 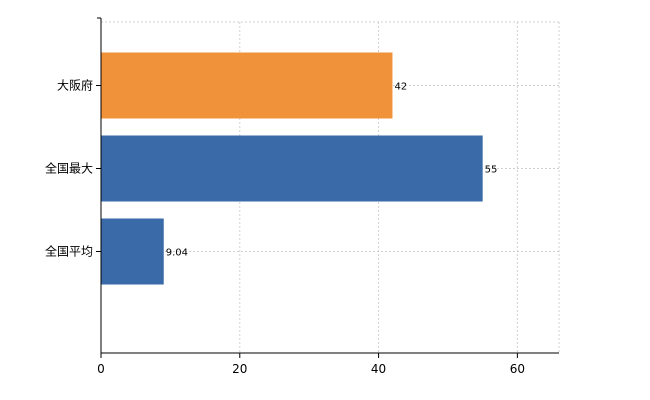 What do you see at coordinates (75, 85) in the screenshot?
I see `category-label: 大阪府` at bounding box center [75, 85].